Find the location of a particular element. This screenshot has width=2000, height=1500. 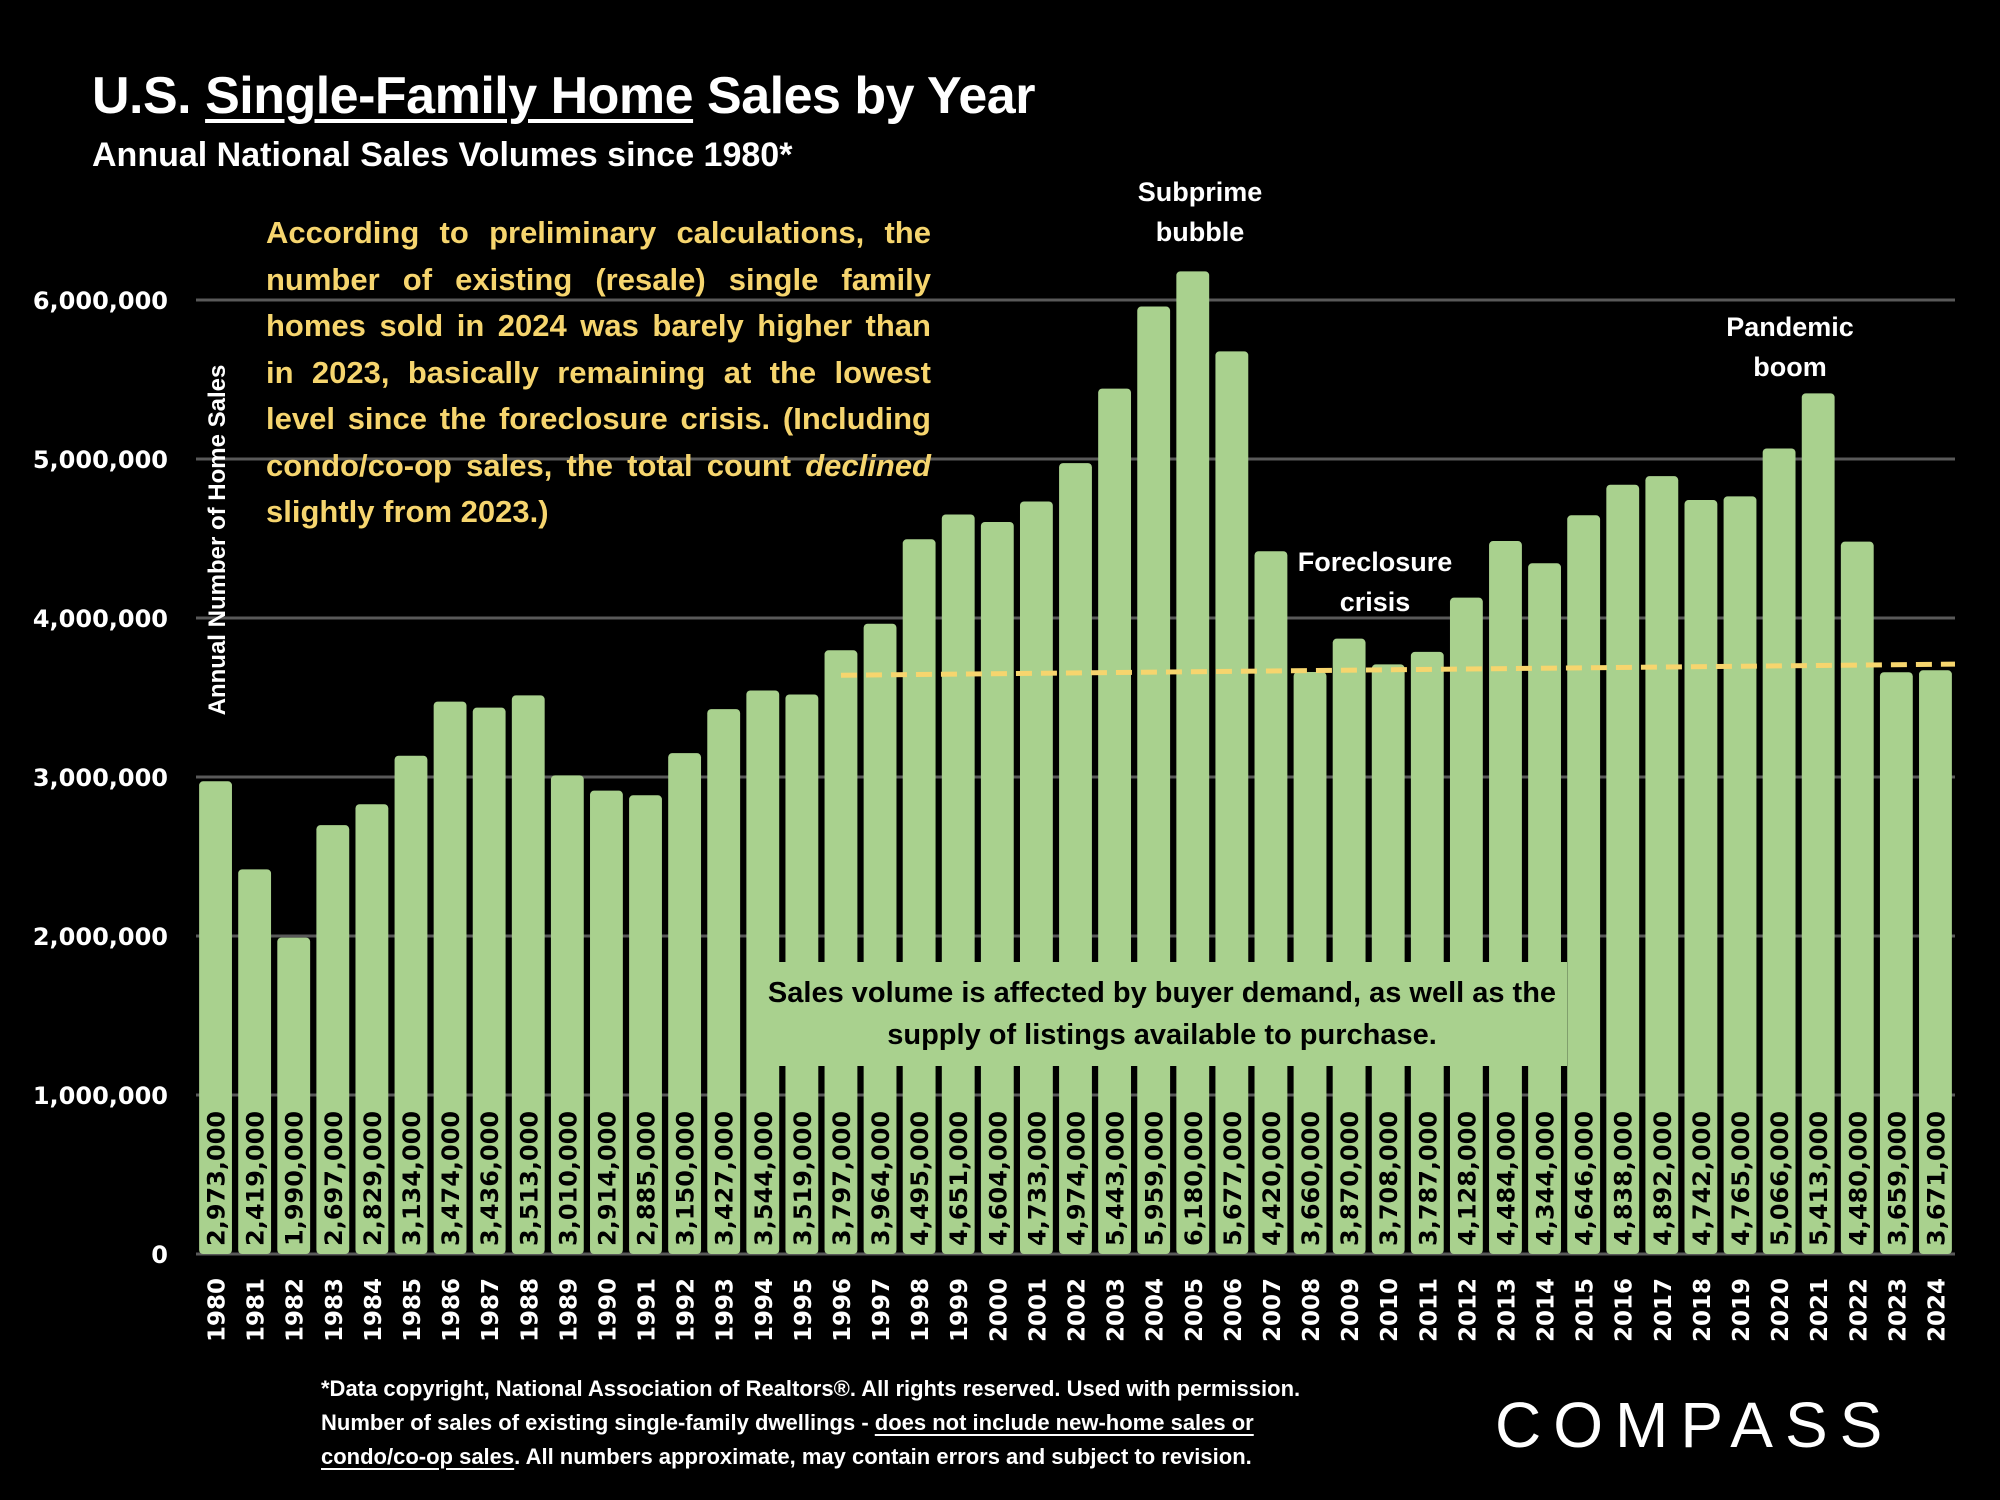

x-tick-label: 1999 is located at coordinates (960, 1310).